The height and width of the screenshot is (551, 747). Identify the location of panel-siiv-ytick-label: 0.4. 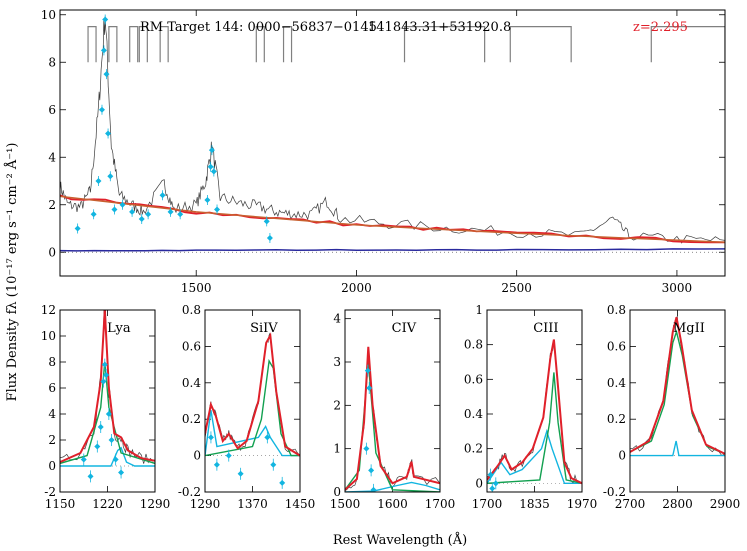
(191, 383).